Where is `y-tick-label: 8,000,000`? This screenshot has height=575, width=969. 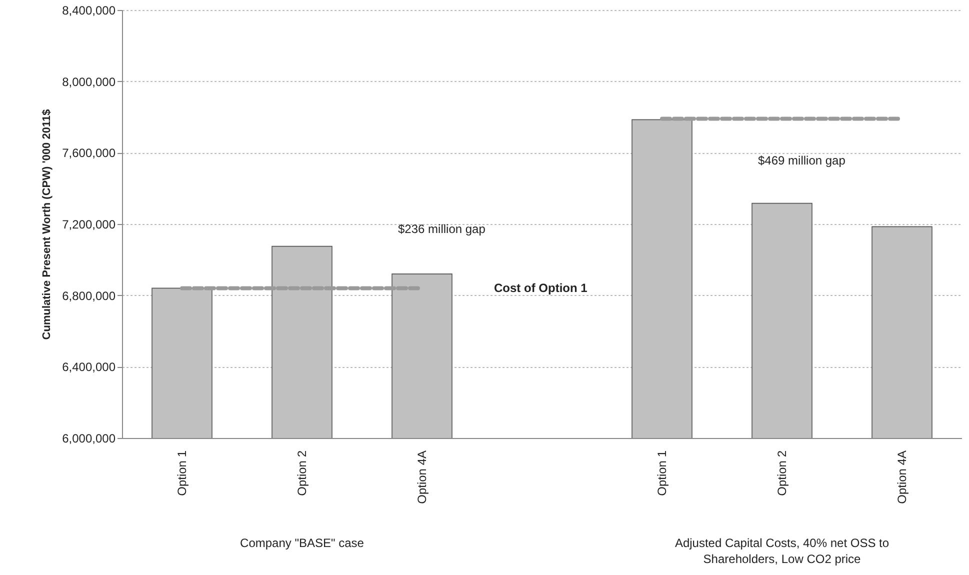
y-tick-label: 8,000,000 is located at coordinates (89, 81).